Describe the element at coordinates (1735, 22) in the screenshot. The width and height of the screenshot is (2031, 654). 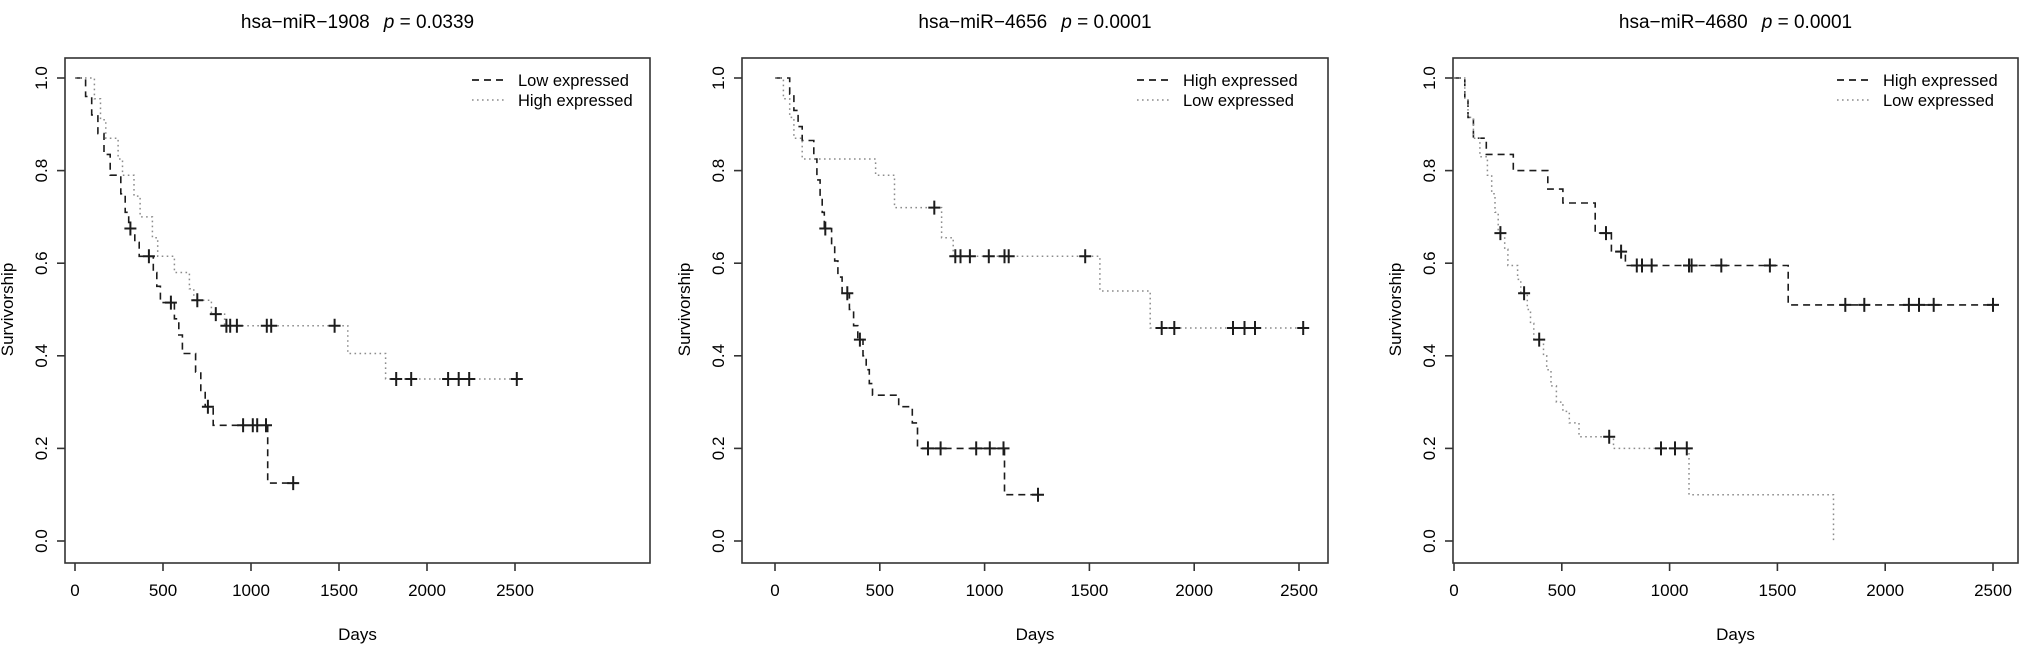
I see `chart-title: hsa−miR−4680 p = 0.0001` at that location.